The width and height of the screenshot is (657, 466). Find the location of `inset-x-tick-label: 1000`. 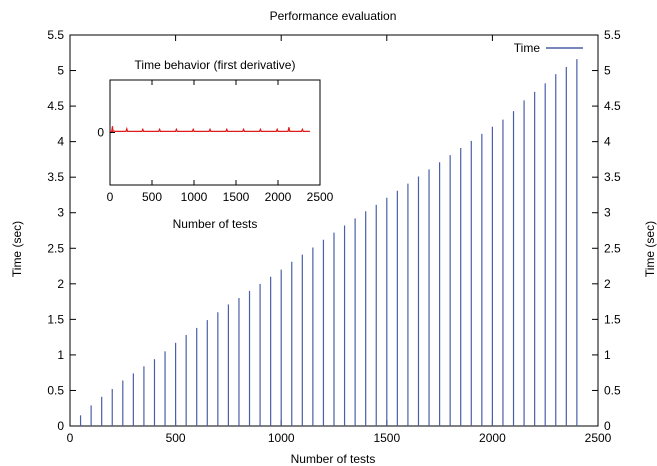

inset-x-tick-label: 1000 is located at coordinates (194, 197).